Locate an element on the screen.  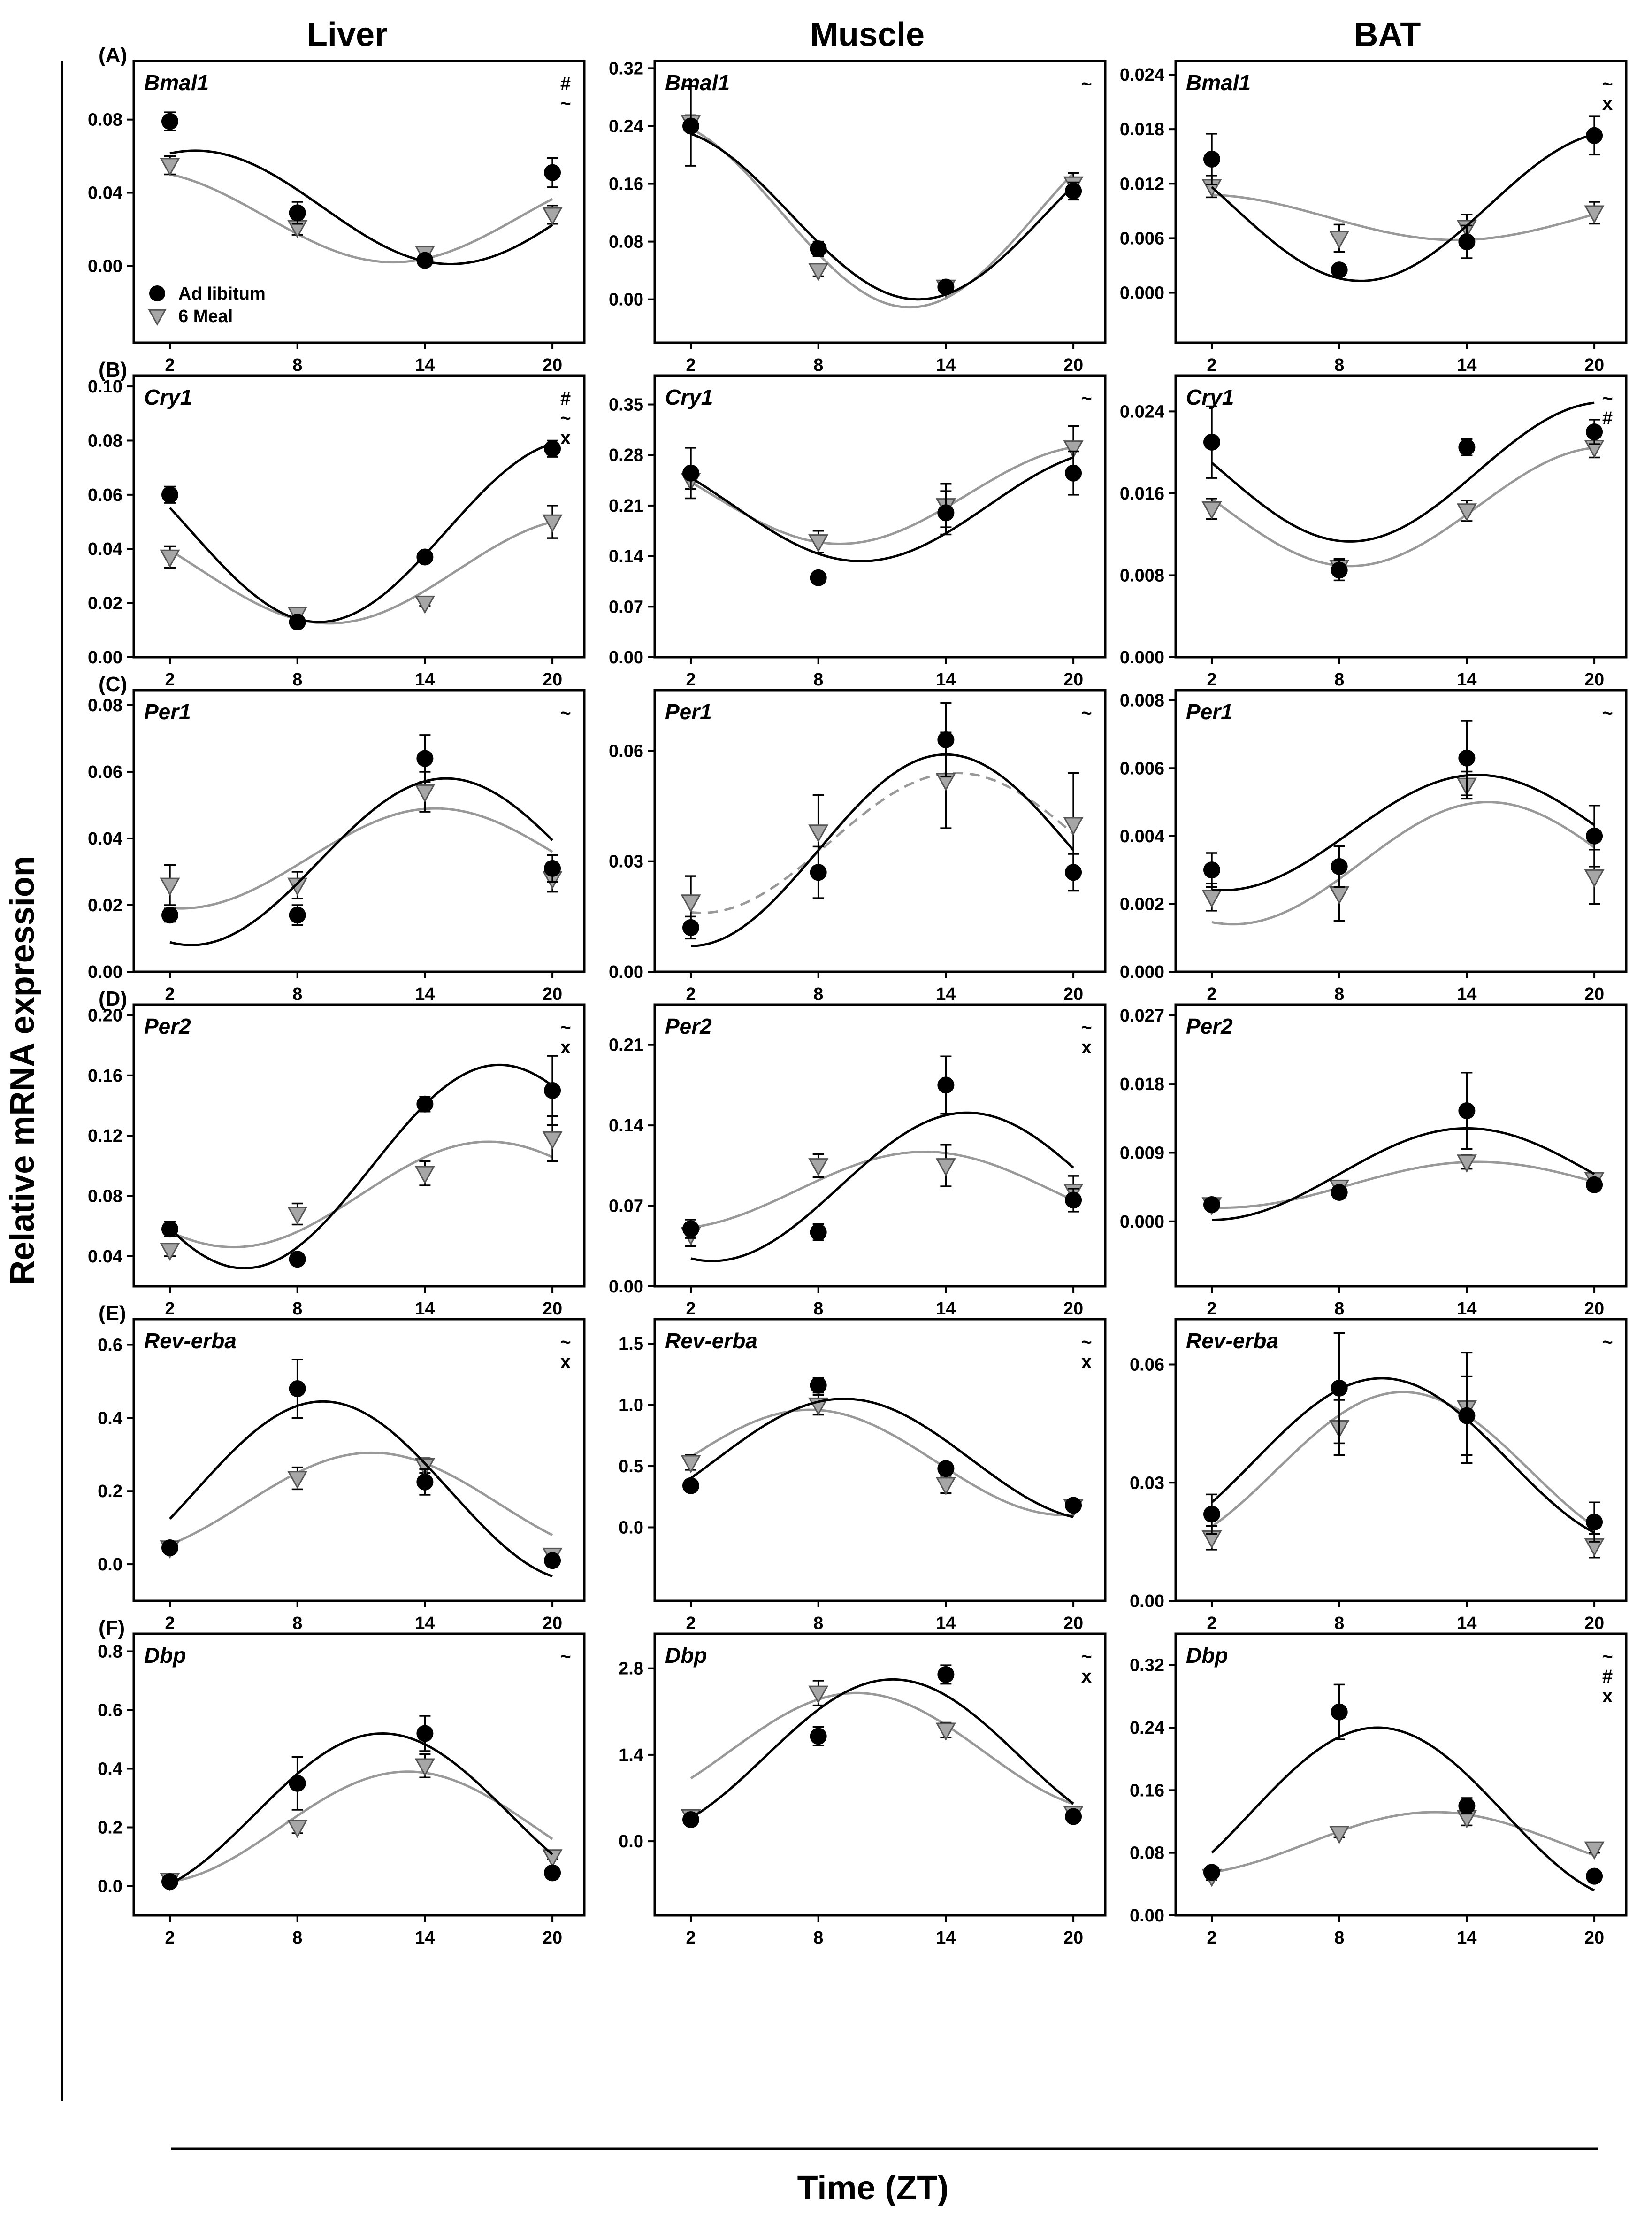
y-tick-label: 0.008 is located at coordinates (1142, 575).